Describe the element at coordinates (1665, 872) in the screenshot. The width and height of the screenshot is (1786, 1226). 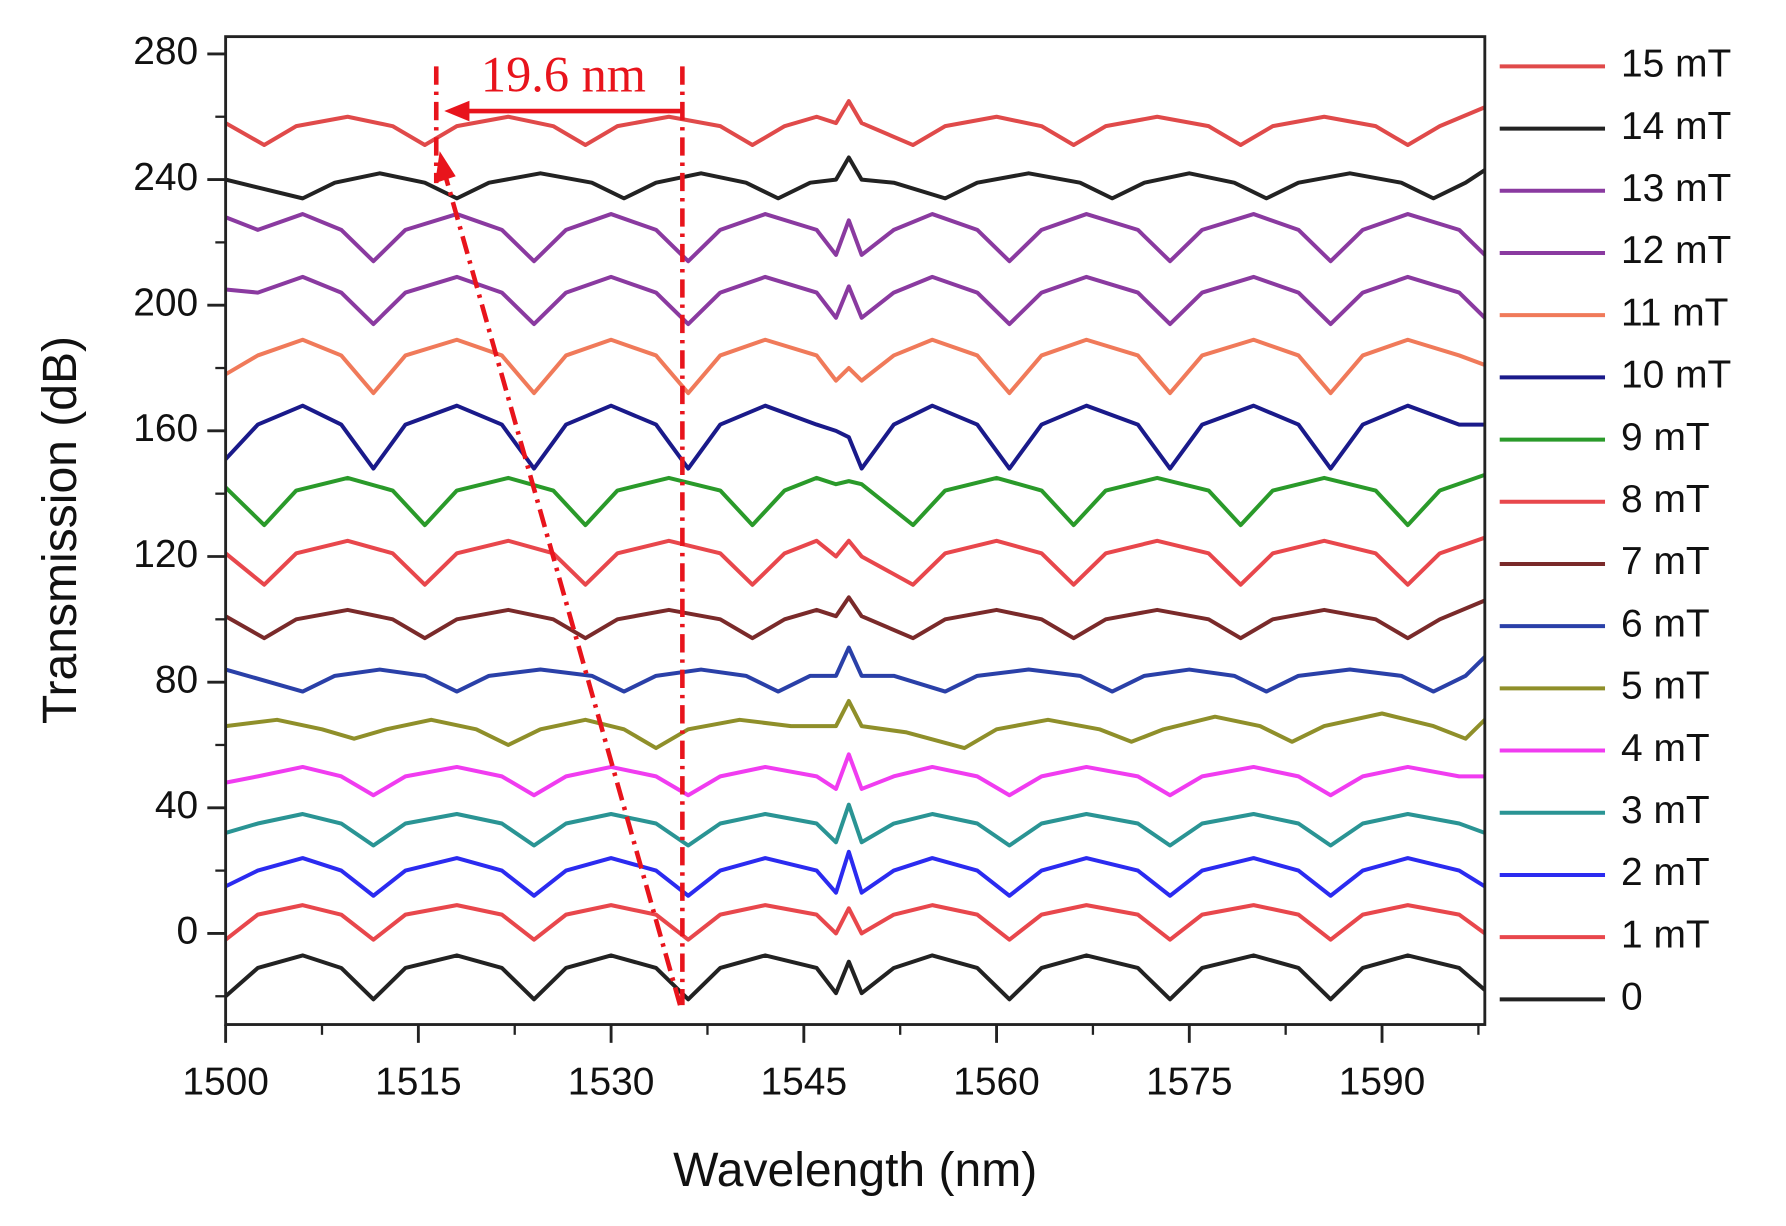
I see `legend-label: 2 mT` at that location.